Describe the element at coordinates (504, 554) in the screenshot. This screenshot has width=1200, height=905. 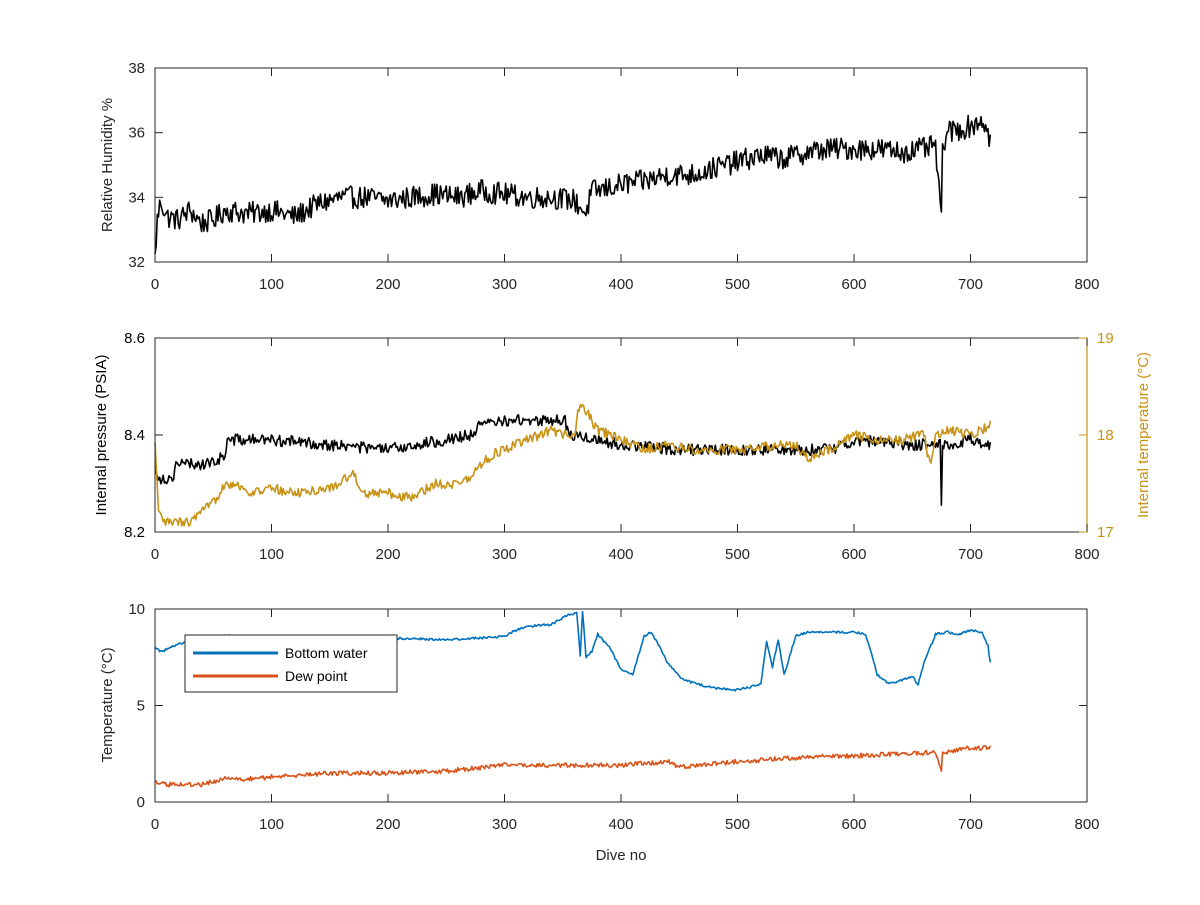
I see `pressure-x-tick-label: 300` at that location.